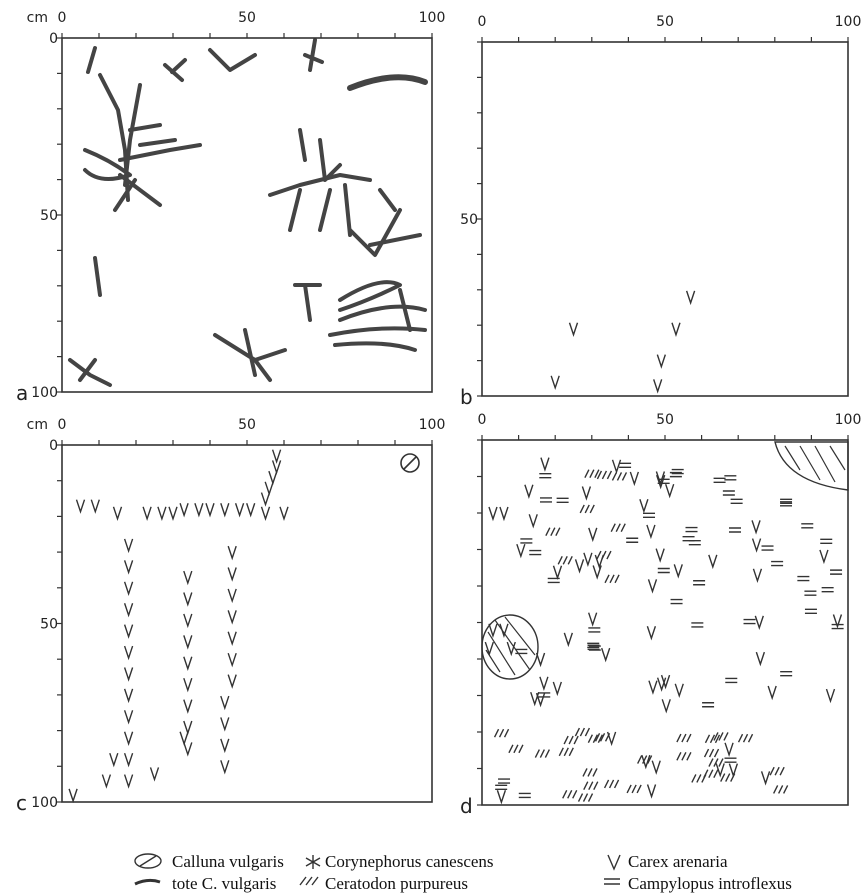 Image resolution: width=862 pixels, height=894 pixels. What do you see at coordinates (396, 883) in the screenshot?
I see `legend-label: Ceratodon purpureus` at bounding box center [396, 883].